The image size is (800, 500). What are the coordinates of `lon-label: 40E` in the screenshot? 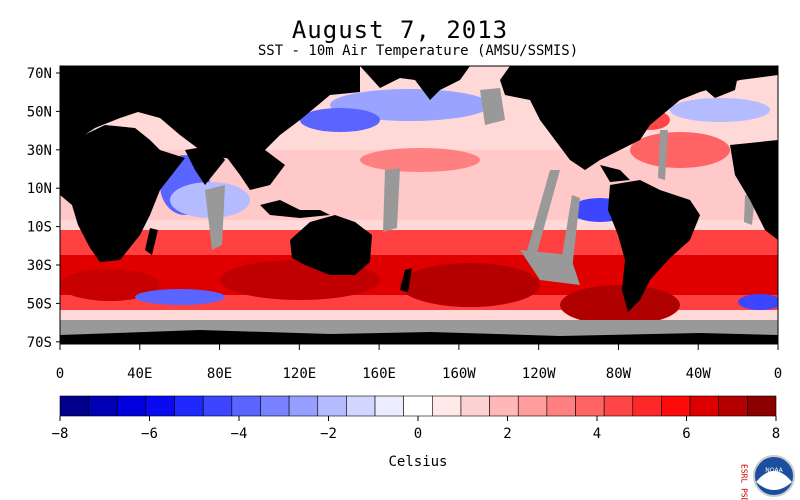 It's located at (139, 374).